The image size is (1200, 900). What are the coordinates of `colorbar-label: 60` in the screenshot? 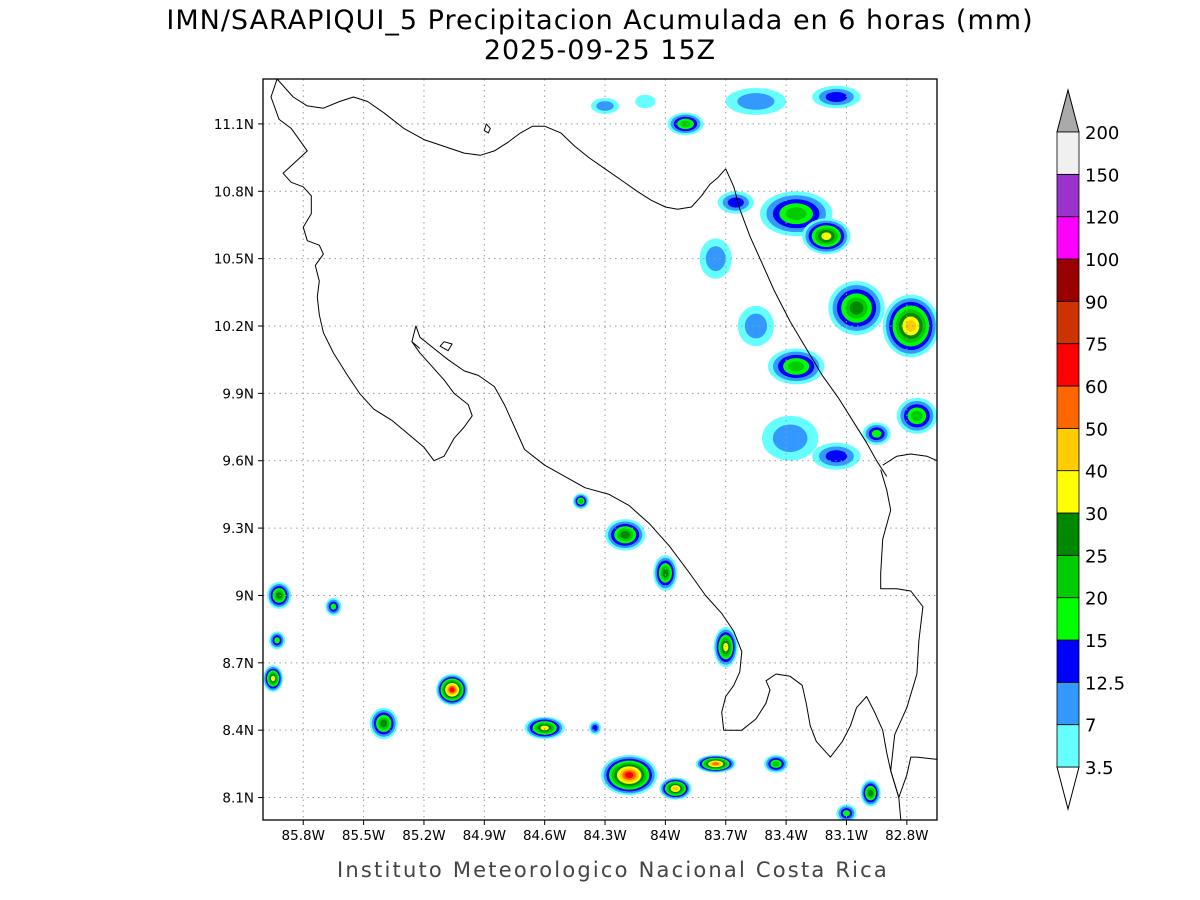 It's located at (1096, 387).